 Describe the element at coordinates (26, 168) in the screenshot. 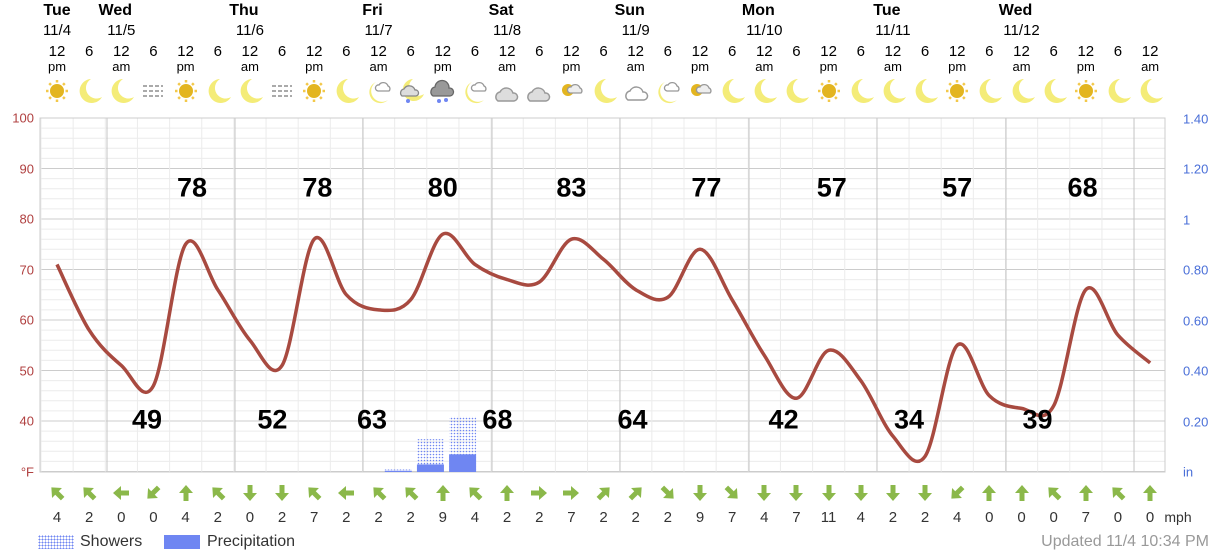

I see `y-axis-left-label: 90` at that location.